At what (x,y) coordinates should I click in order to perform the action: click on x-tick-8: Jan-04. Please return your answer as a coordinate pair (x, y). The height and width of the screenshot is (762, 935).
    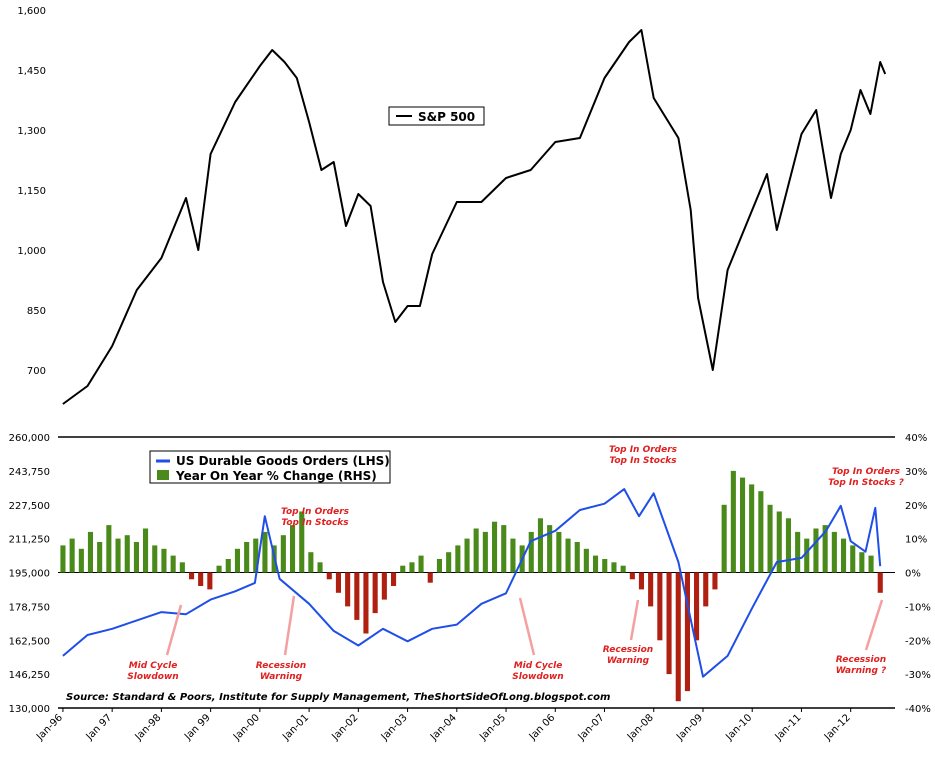
    Looking at the image, I should click on (443, 727).